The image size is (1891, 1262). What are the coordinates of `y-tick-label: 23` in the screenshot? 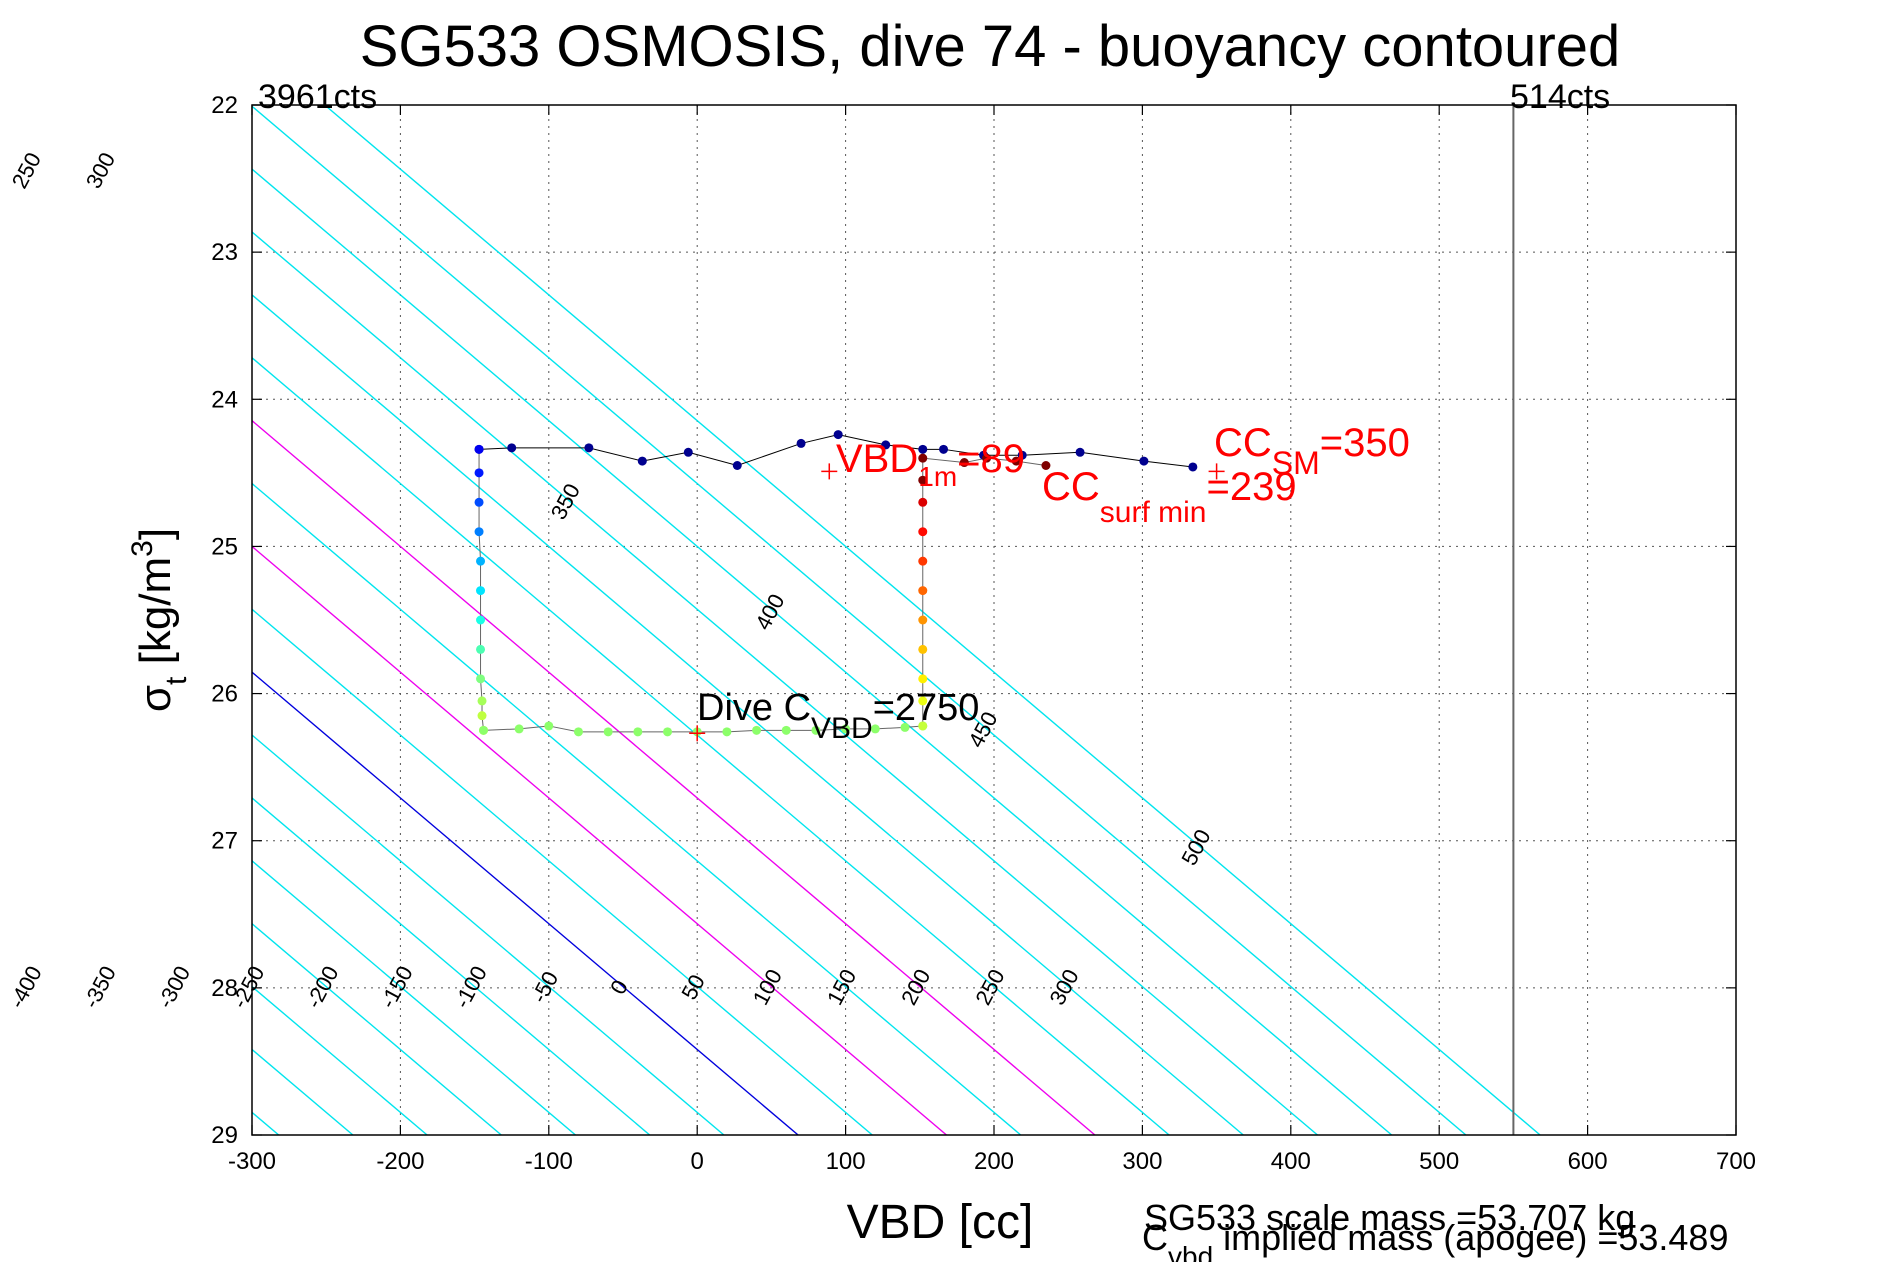 It's located at (224, 252).